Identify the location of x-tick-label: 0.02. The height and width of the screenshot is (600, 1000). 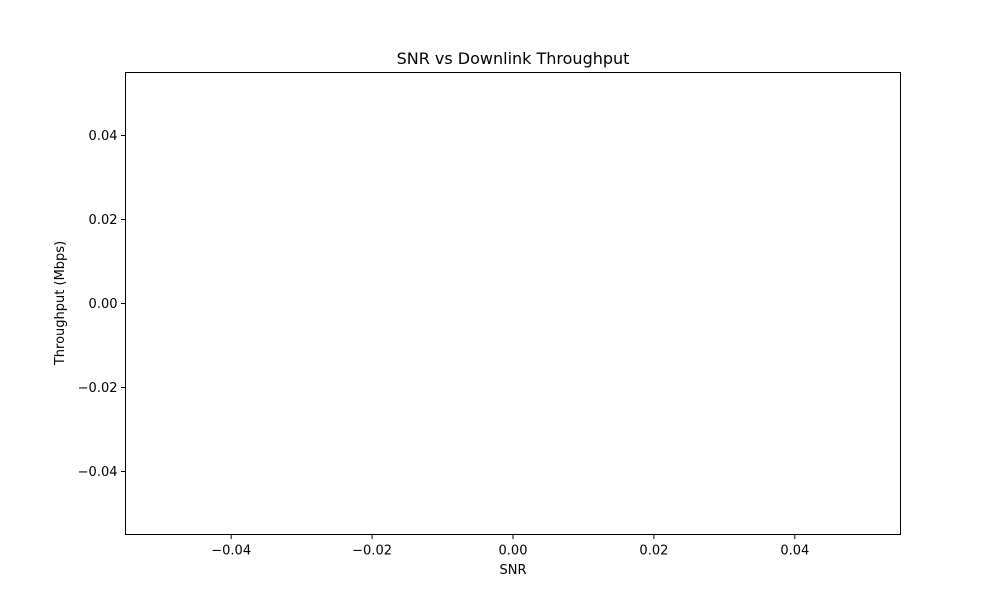
(653, 551).